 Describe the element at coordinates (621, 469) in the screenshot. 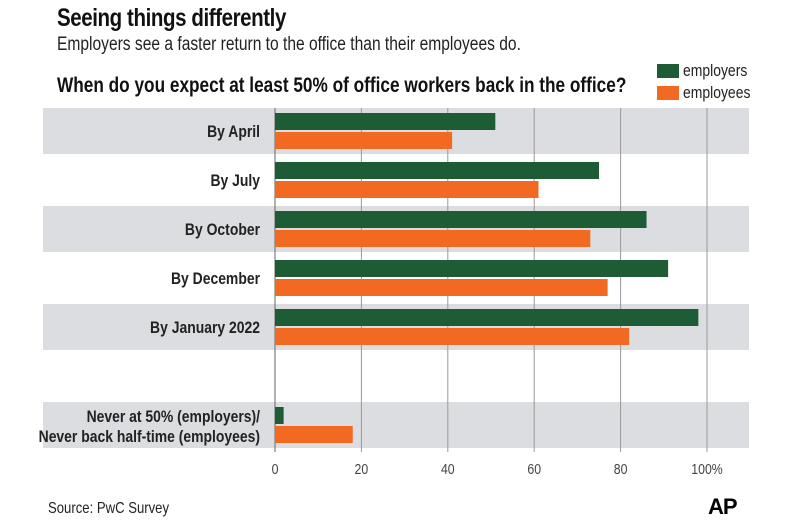

I see `tick-label: 80` at that location.